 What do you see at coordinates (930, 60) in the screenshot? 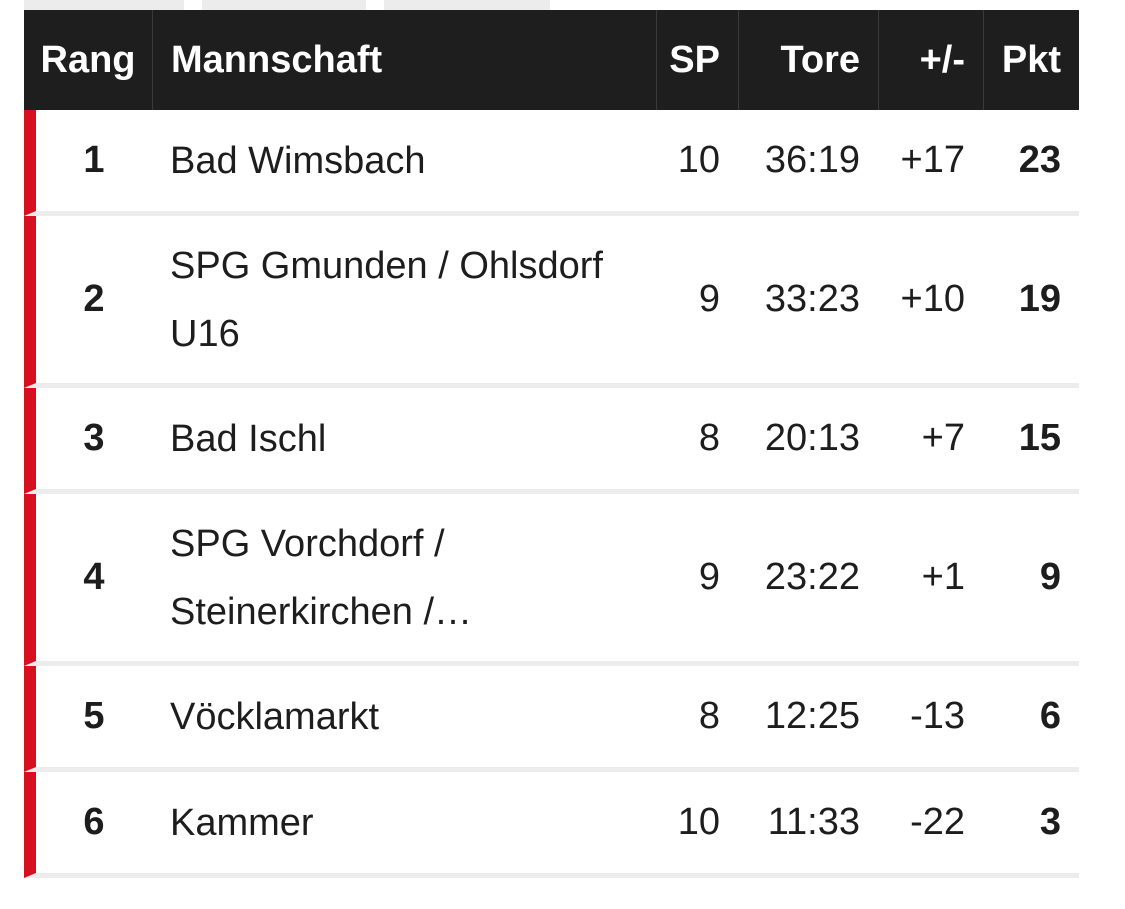
I see `header-diff: +/-` at bounding box center [930, 60].